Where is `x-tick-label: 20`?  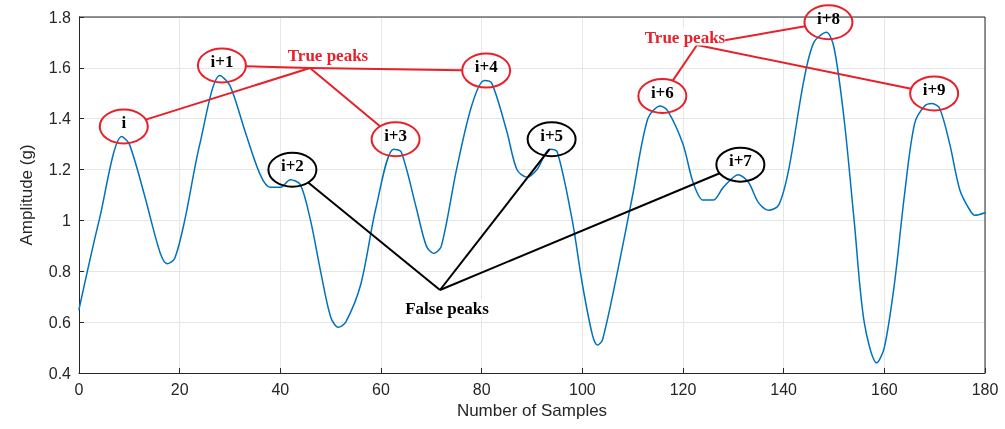
x-tick-label: 20 is located at coordinates (179, 389).